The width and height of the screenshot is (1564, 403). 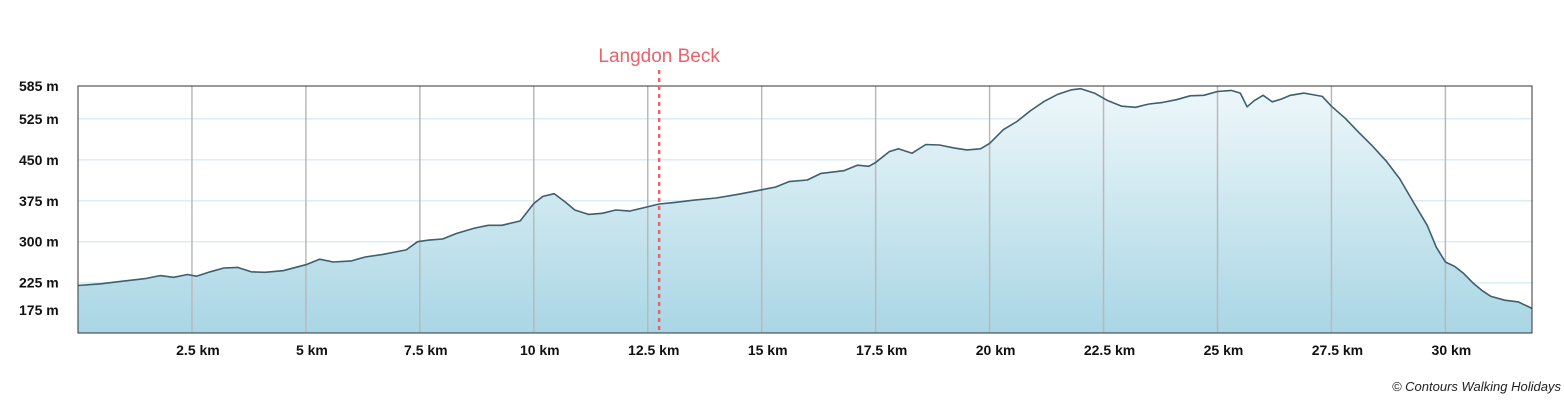 What do you see at coordinates (312, 350) in the screenshot?
I see `x-tick-label: 5 km` at bounding box center [312, 350].